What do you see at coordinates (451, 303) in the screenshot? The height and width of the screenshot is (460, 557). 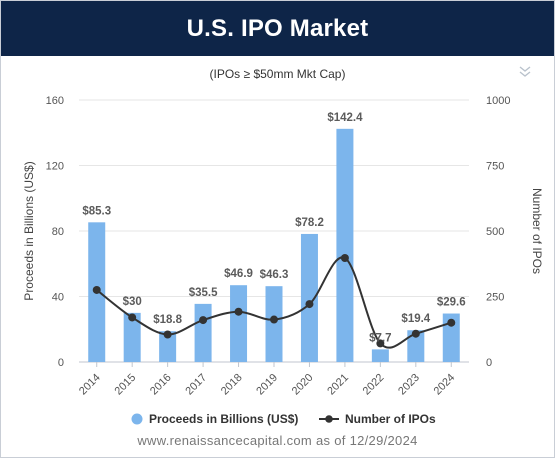 I see `bar-data-label: $29.6` at bounding box center [451, 303].